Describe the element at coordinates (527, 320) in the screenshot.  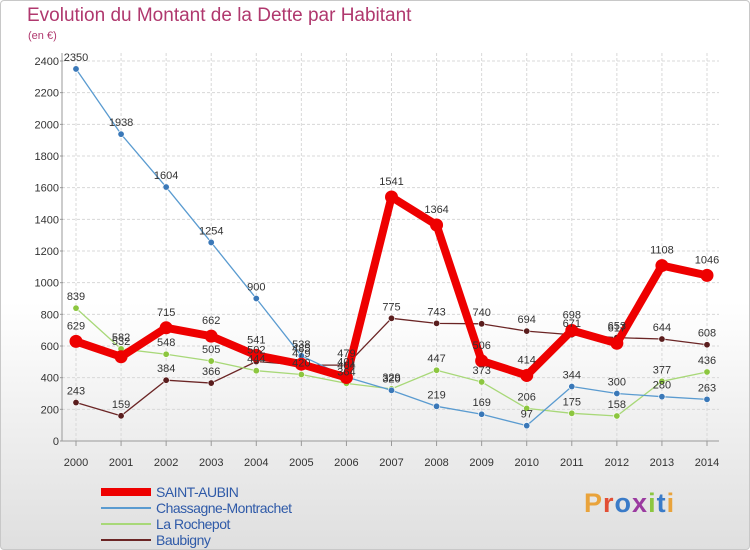
I see `data-label-baubigny: 694` at that location.